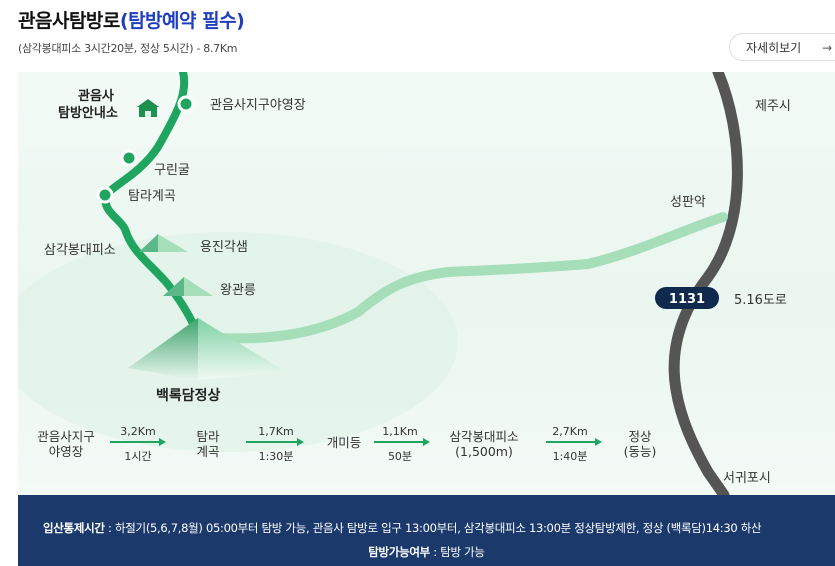 The height and width of the screenshot is (566, 835). I want to click on summit-mountain-right, so click(242, 349).